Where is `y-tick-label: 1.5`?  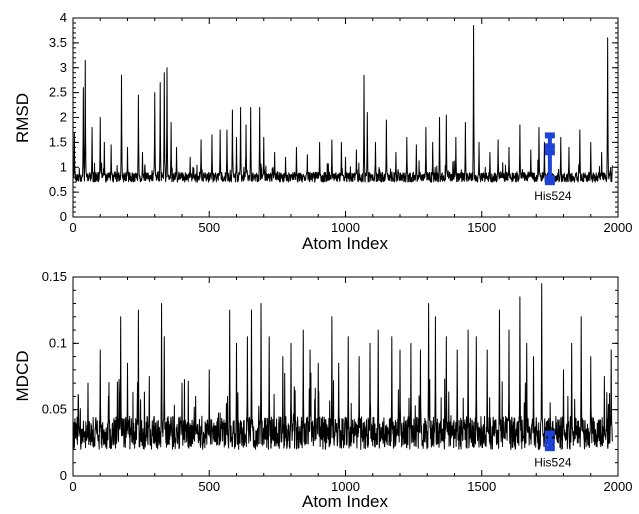
y-tick-label: 1.5 is located at coordinates (58, 141).